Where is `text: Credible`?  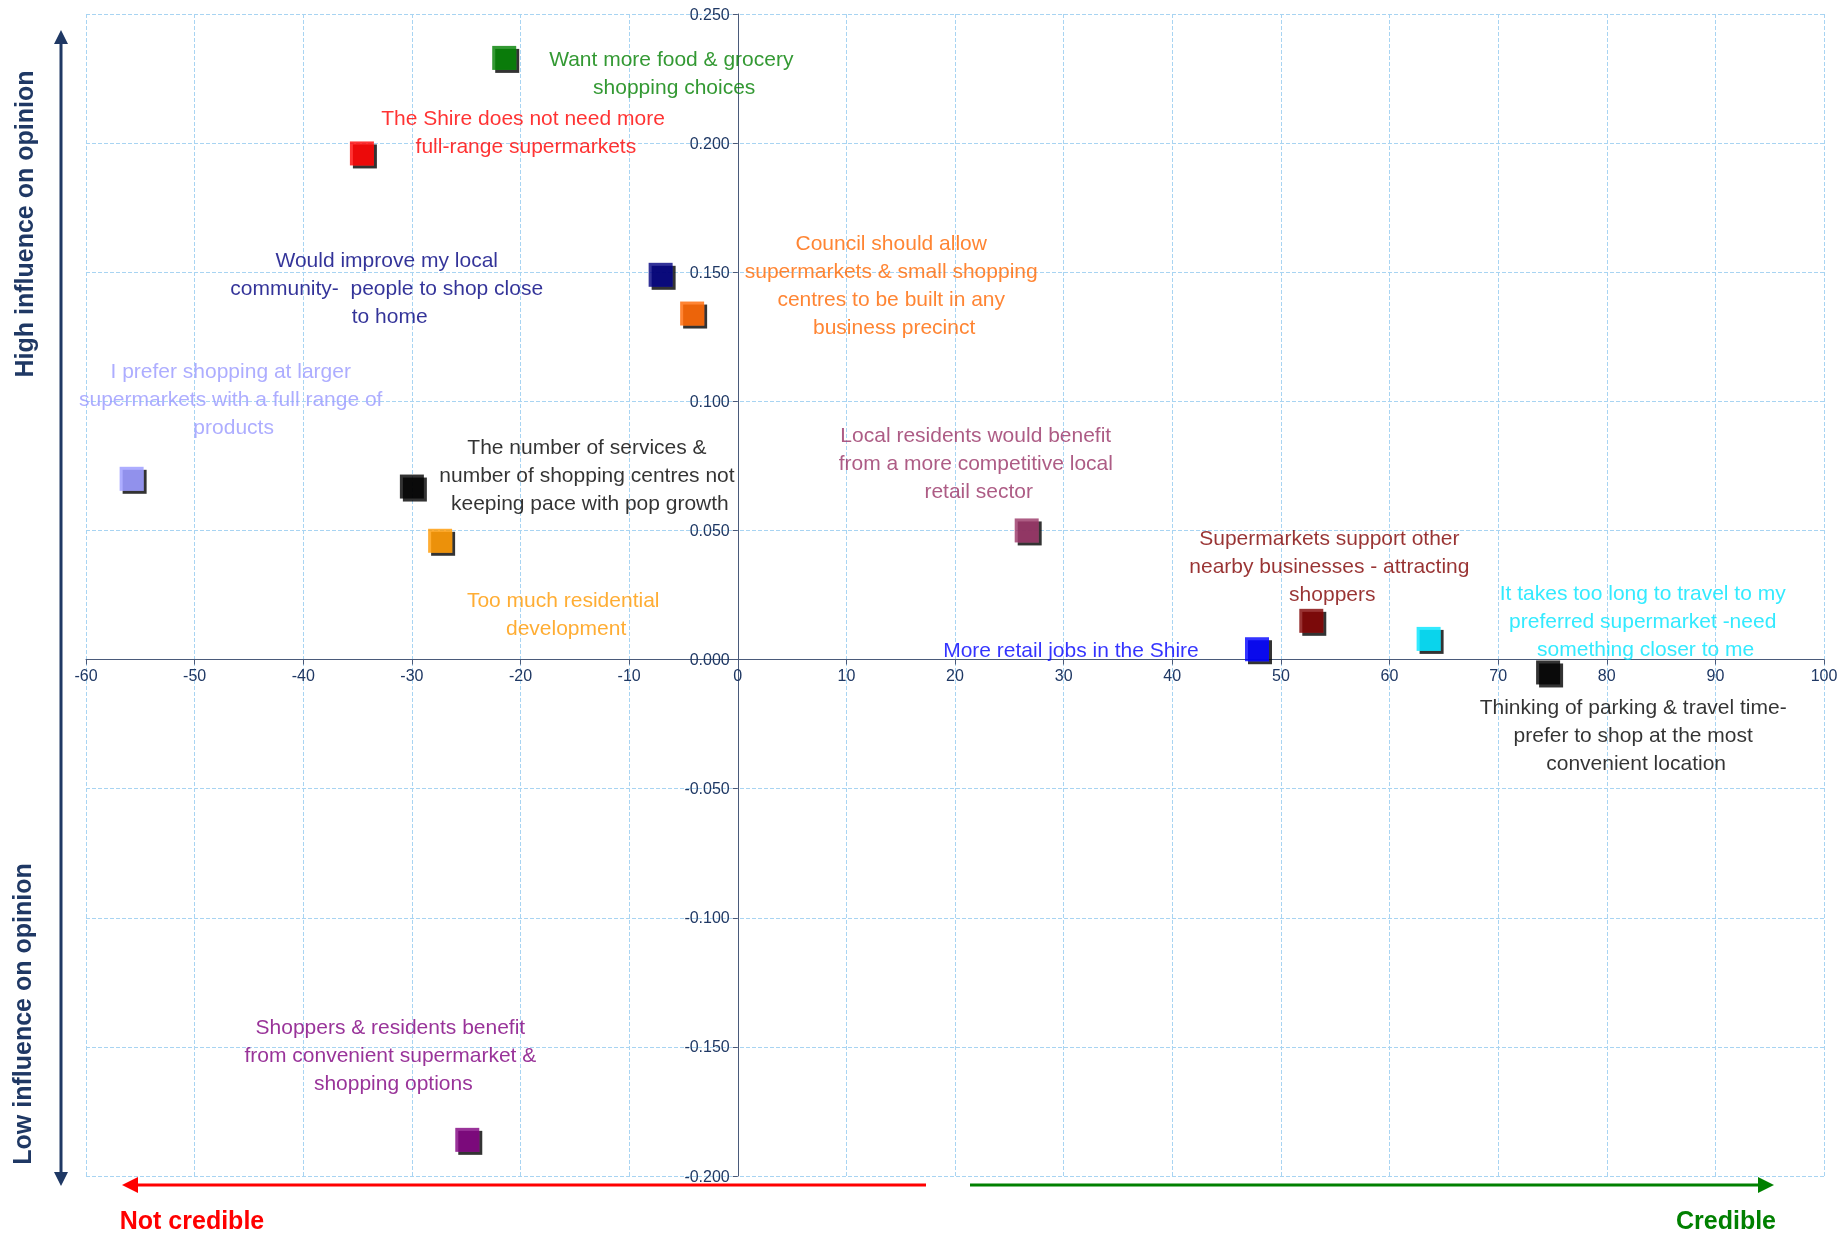 text: Credible is located at coordinates (1726, 1220).